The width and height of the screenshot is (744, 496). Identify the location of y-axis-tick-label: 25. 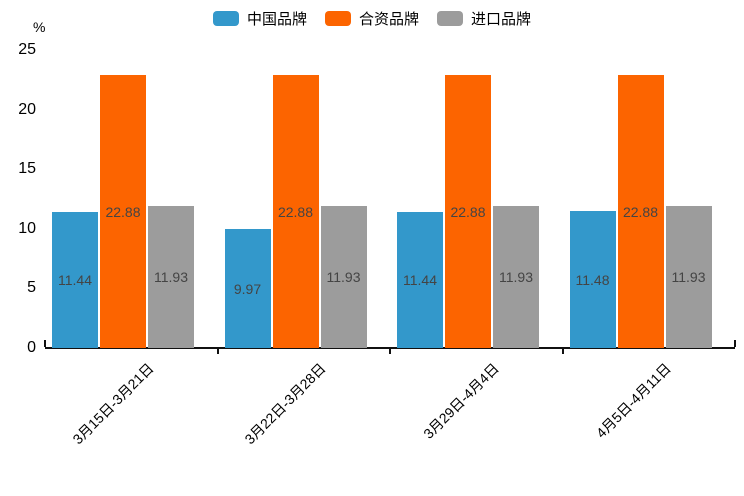
(27, 49).